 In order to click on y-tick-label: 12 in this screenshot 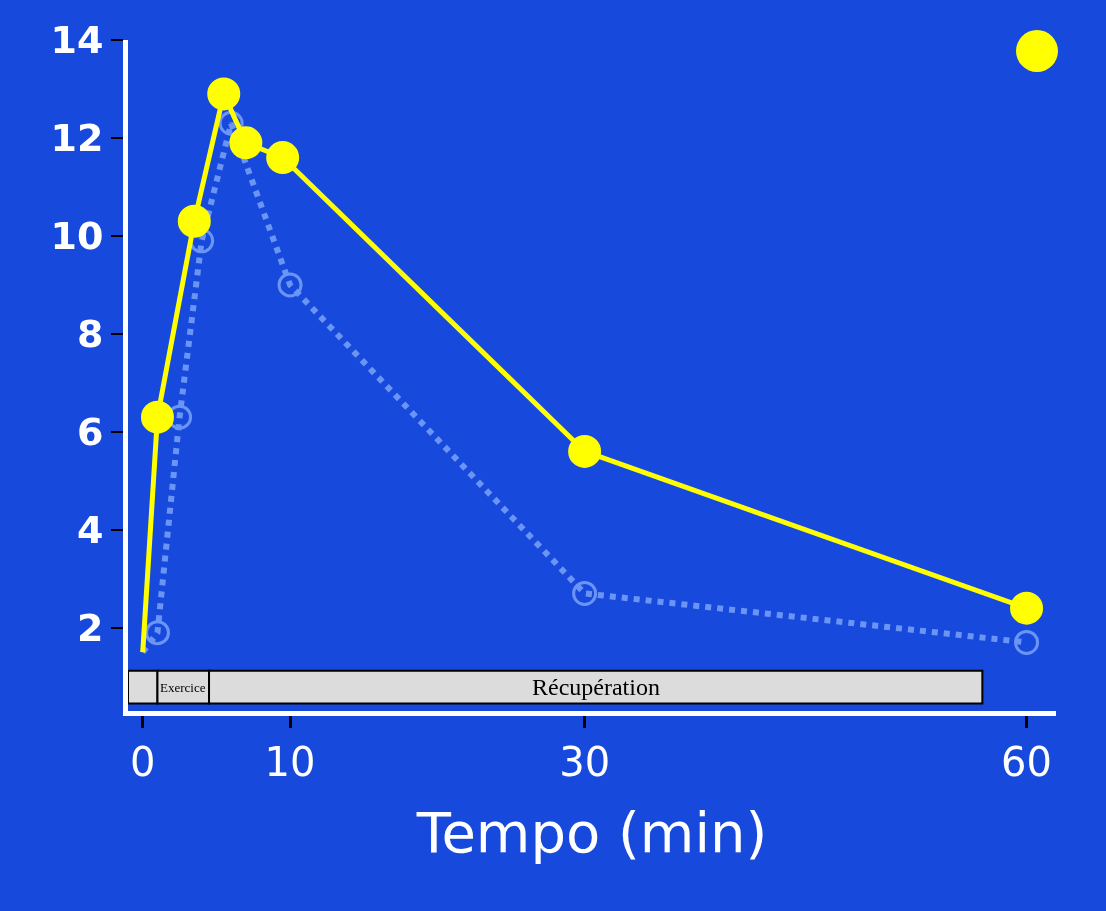, I will do `click(77, 138)`.